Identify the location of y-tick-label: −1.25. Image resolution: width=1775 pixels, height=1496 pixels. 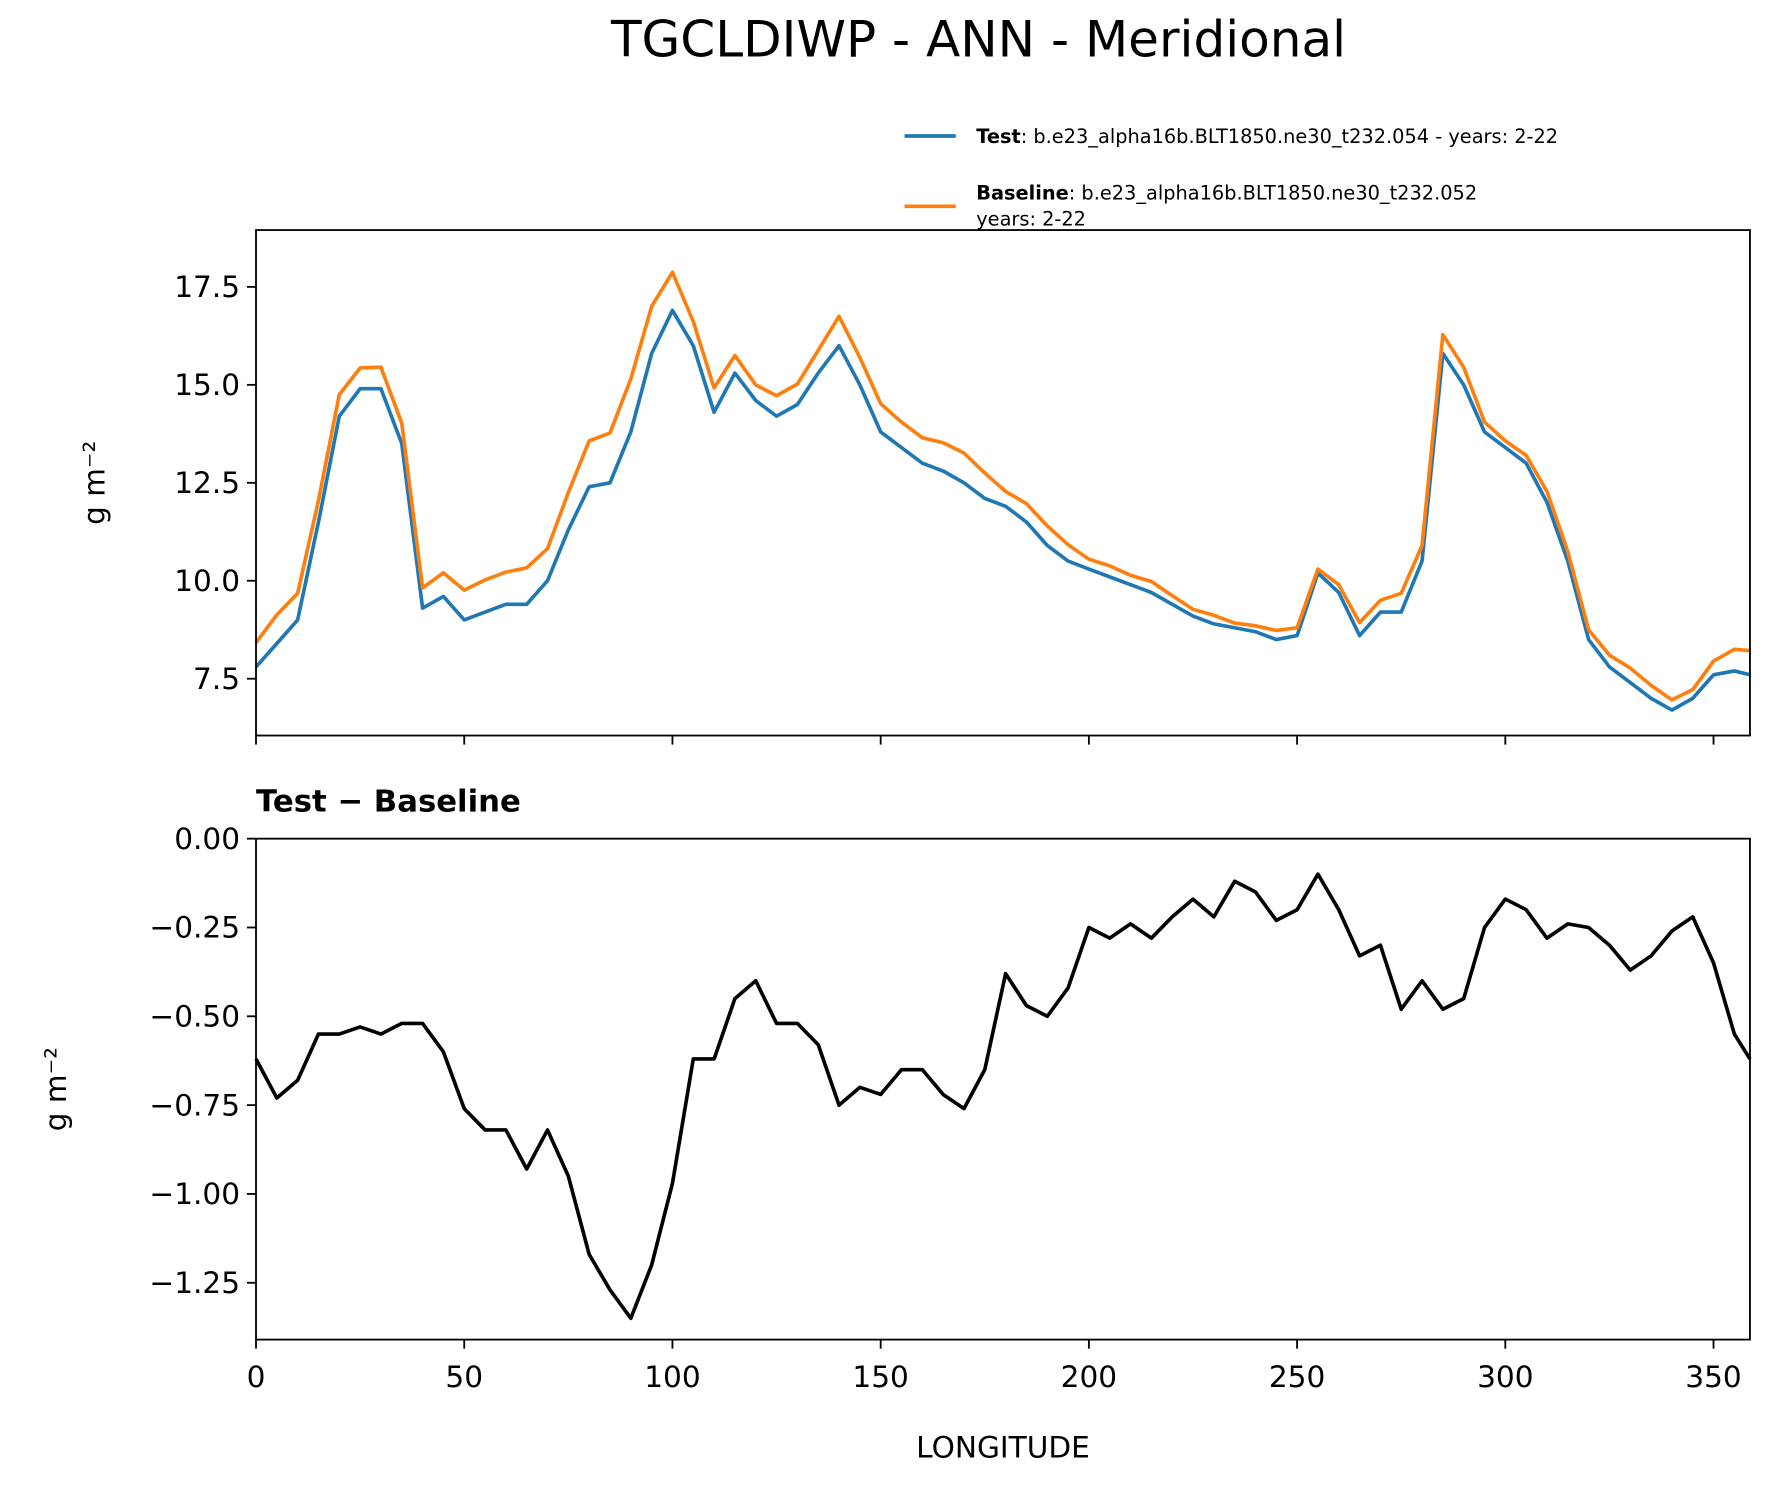
(194, 1283).